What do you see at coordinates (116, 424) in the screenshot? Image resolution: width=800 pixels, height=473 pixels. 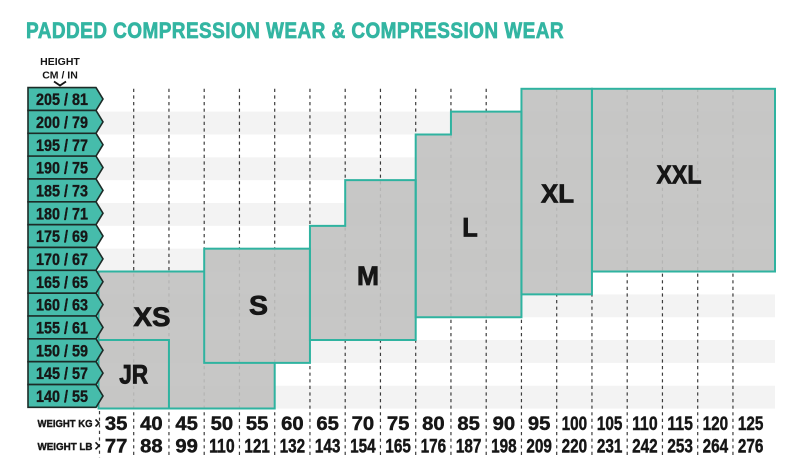 I see `svg-text: 35` at bounding box center [116, 424].